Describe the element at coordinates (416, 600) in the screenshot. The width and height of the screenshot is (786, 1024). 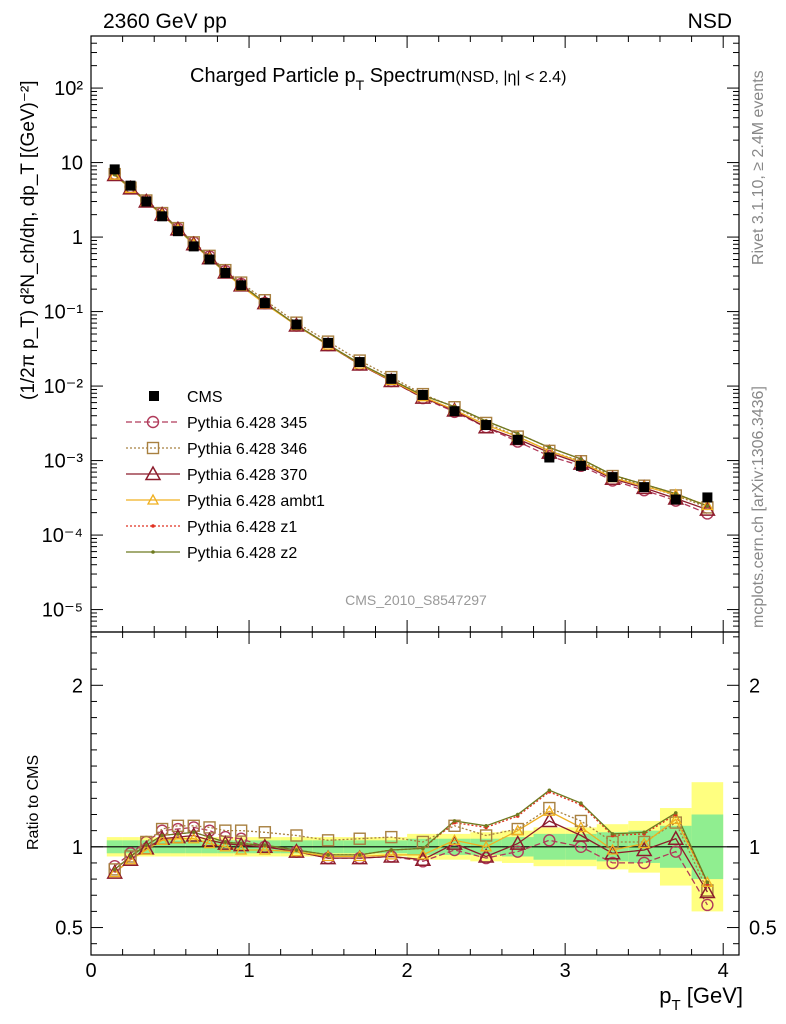
I see `analysis-watermark: CMS_2010_S8547297` at that location.